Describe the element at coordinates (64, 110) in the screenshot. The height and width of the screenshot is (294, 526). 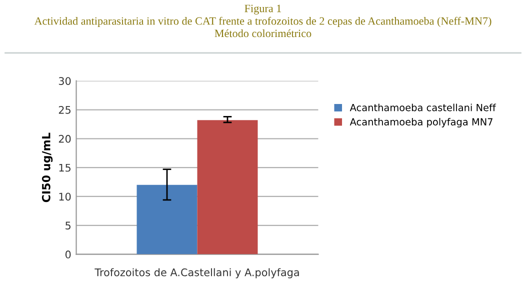
I see `y-tick-label: 25` at that location.